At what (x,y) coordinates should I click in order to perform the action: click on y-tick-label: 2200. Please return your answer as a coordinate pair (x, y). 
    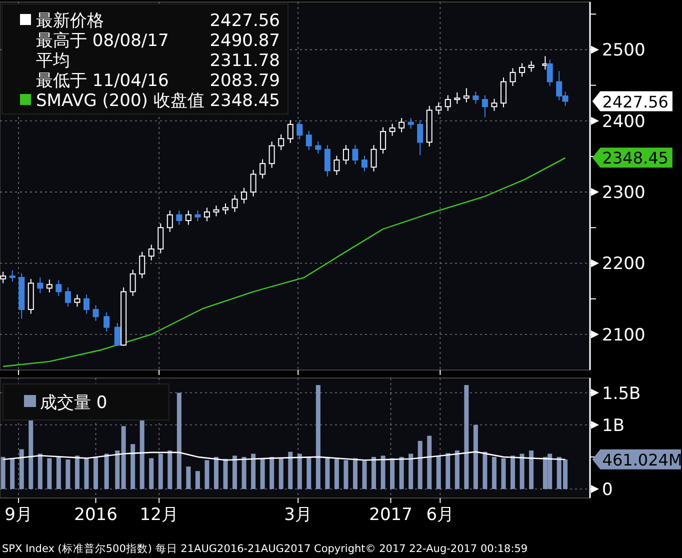
    Looking at the image, I should click on (624, 264).